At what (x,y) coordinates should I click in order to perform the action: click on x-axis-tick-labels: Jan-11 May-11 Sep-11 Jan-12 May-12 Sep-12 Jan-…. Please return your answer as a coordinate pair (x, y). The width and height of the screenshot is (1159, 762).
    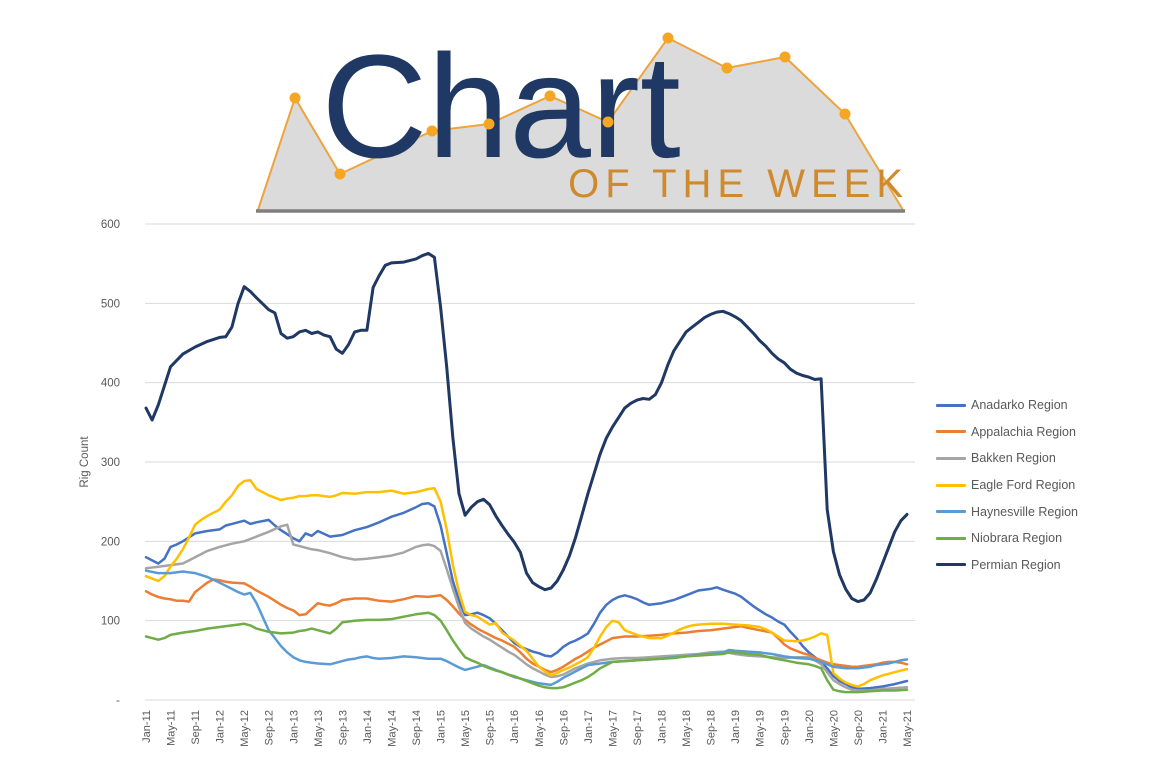
    Looking at the image, I should click on (527, 728).